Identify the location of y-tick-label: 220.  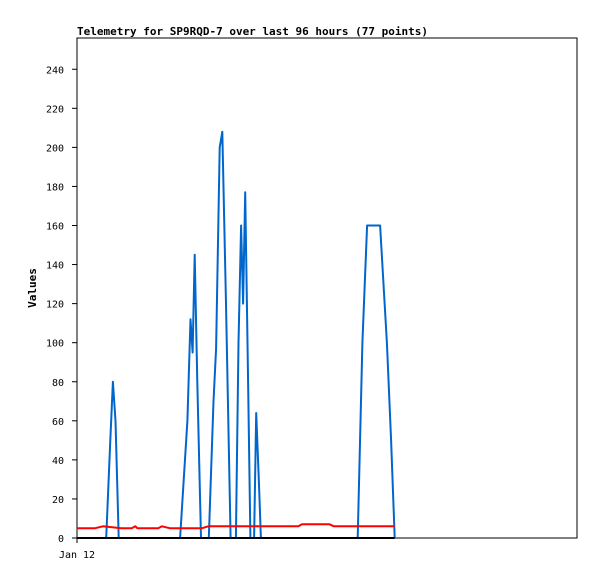
(55, 109).